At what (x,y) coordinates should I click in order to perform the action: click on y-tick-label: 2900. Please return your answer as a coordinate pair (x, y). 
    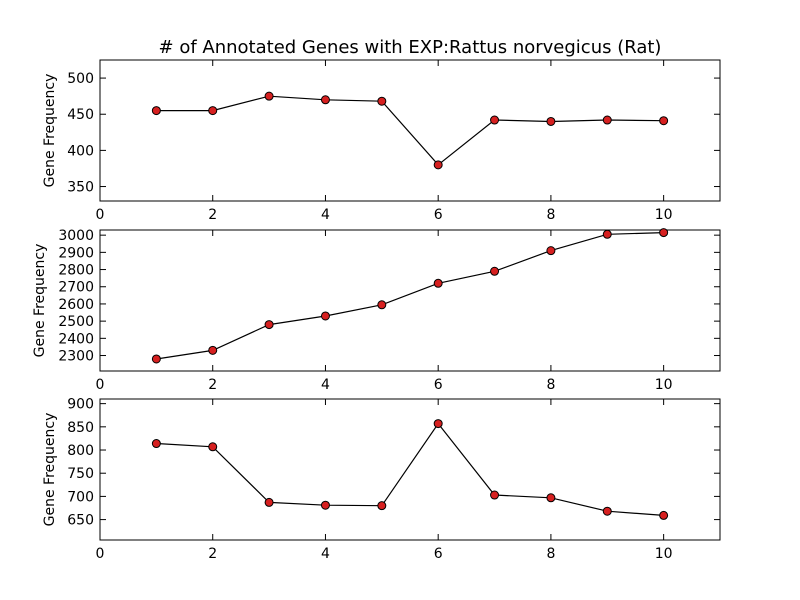
    Looking at the image, I should click on (76, 253).